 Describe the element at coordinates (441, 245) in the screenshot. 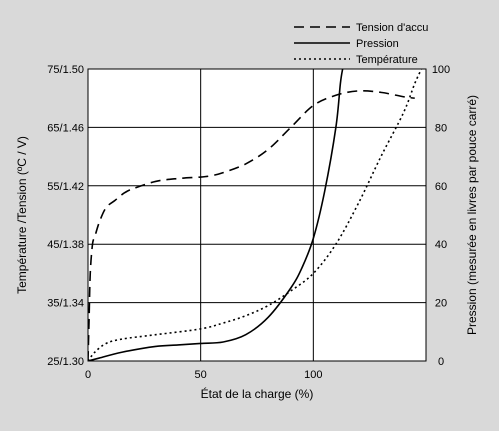

I see `y-right-tick-label: 40` at that location.